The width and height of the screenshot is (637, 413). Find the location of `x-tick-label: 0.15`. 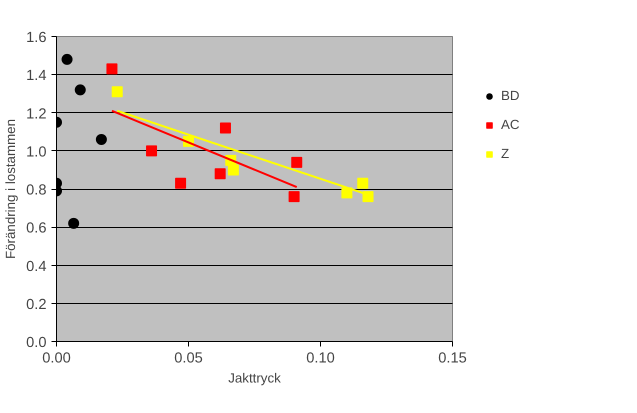

x-tick-label: 0.15 is located at coordinates (452, 358).